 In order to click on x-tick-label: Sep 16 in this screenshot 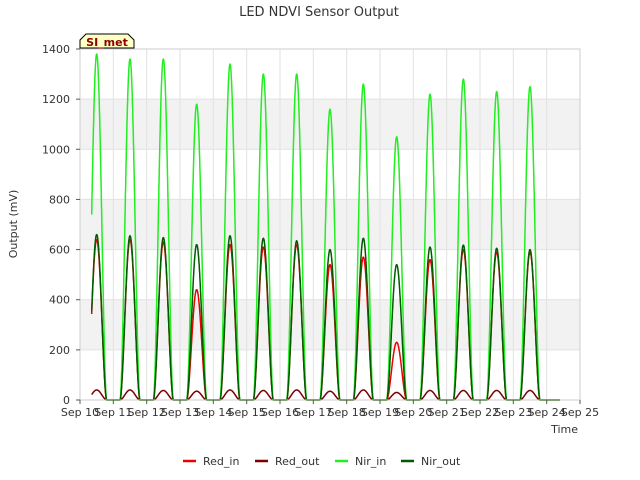, I will do `click(280, 412)`.